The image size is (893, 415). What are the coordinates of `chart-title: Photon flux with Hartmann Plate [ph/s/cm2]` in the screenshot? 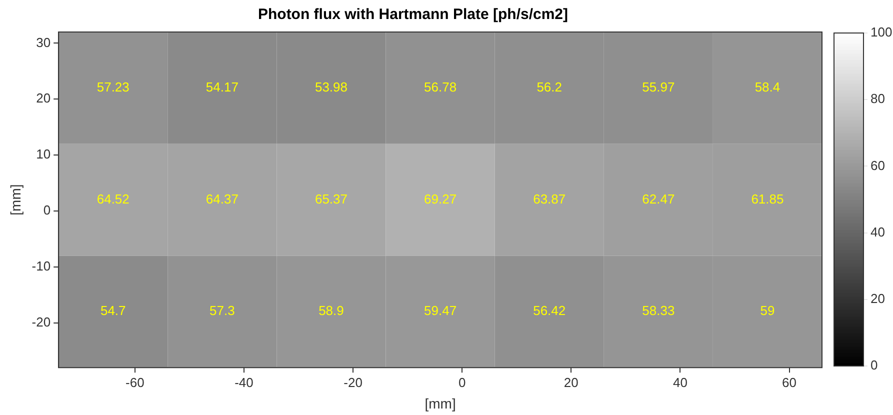 It's located at (413, 15).